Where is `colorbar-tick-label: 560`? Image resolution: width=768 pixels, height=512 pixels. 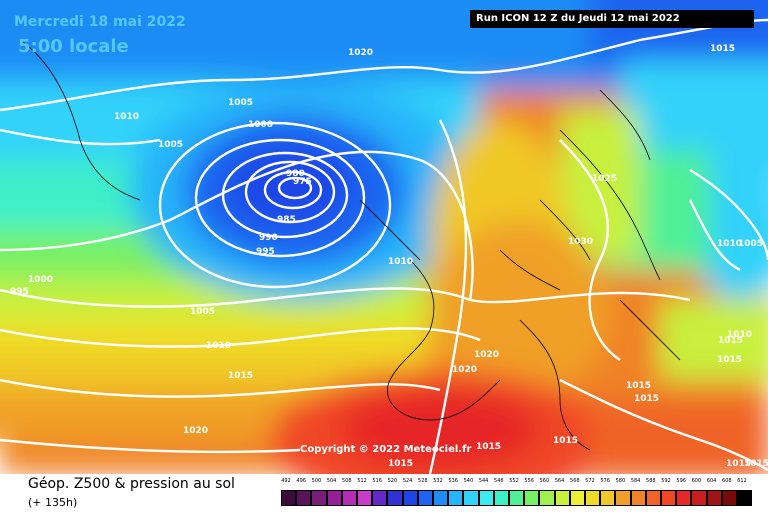
colorbar-tick-label: 560 is located at coordinates (544, 481).